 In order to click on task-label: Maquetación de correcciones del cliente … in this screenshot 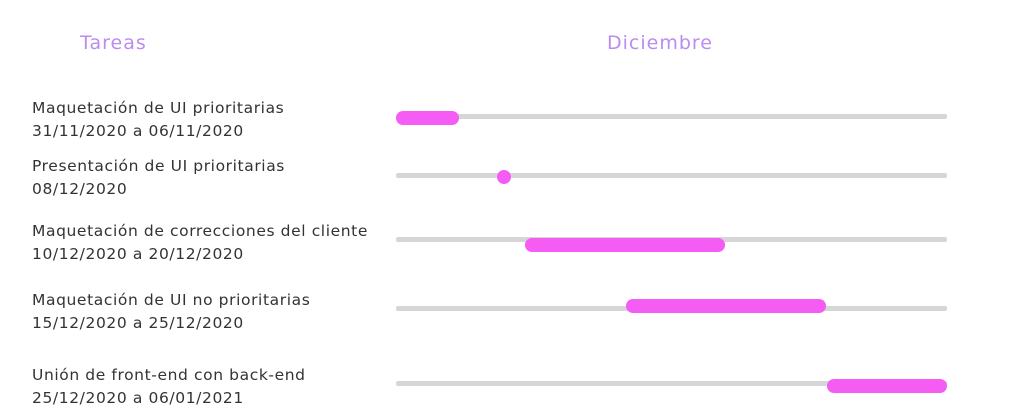, I will do `click(200, 243)`.